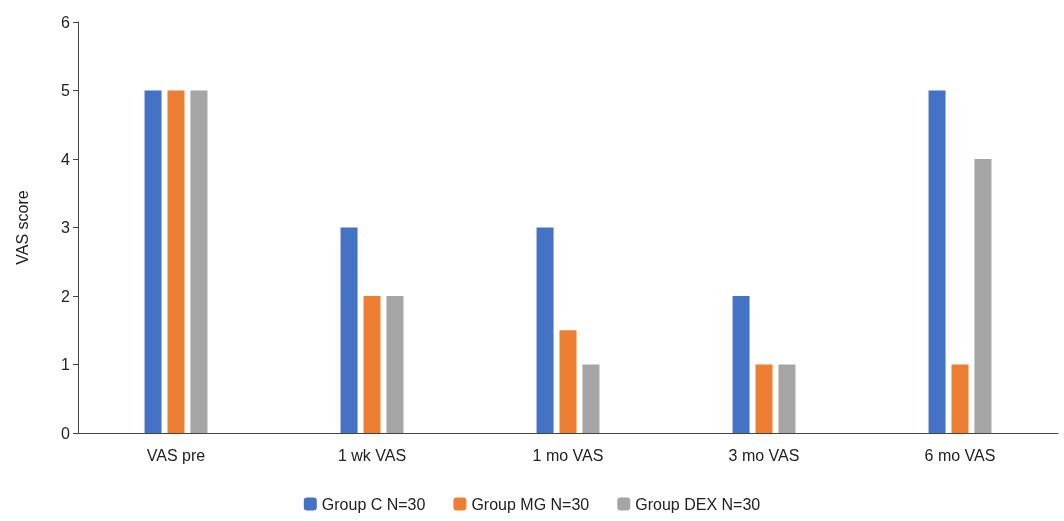  I want to click on x-tick-label: 1 mo VAS, so click(568, 455).